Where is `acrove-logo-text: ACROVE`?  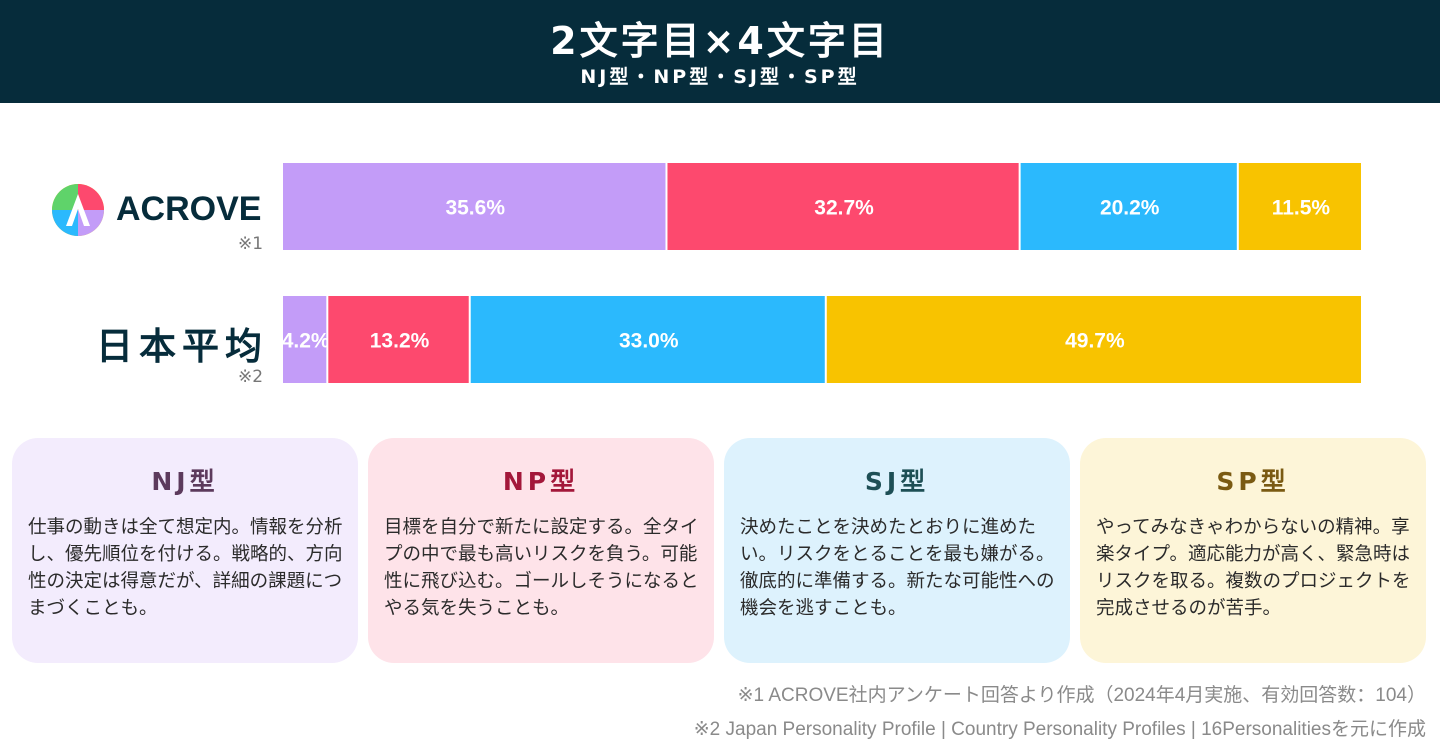
acrove-logo-text: ACROVE is located at coordinates (189, 209).